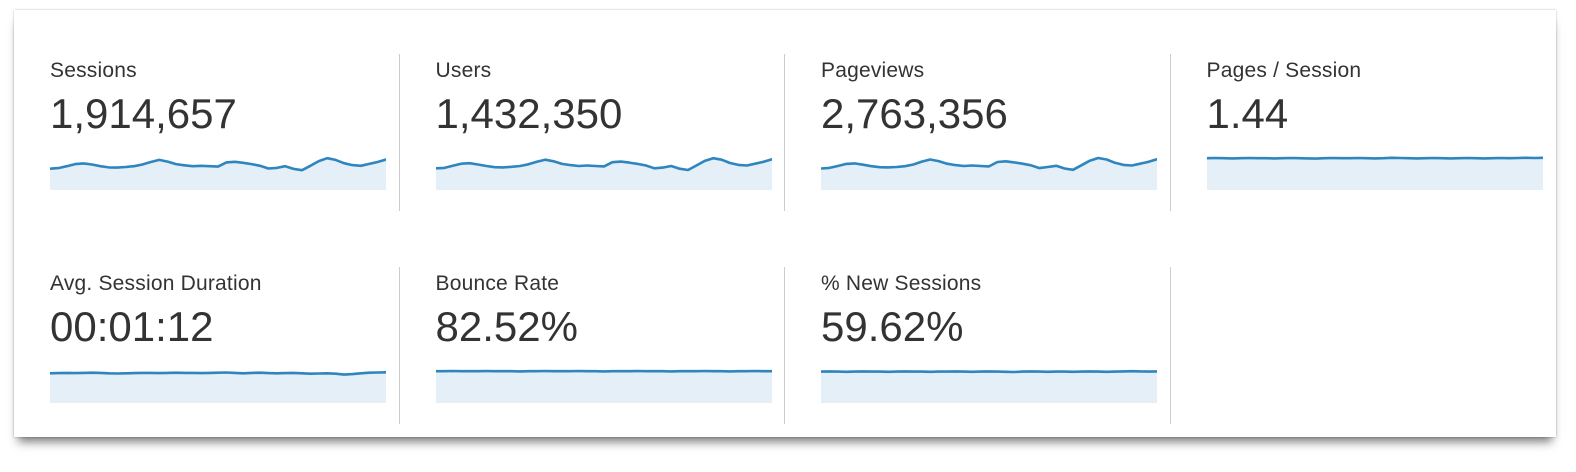 This screenshot has height=472, width=1576. What do you see at coordinates (593, 330) in the screenshot?
I see `metric-card-bounce-rate: Bounce Rate 82.52%` at bounding box center [593, 330].